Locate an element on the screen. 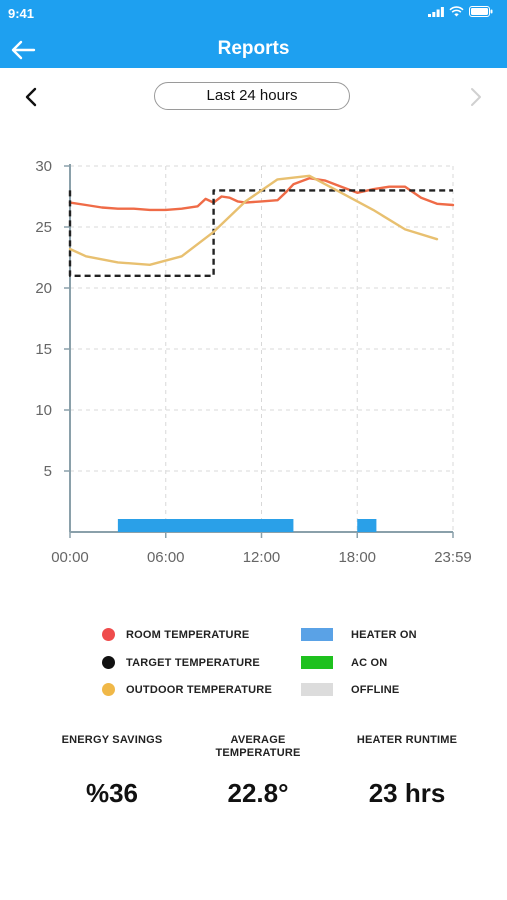 Image resolution: width=507 pixels, height=900 pixels. legend-item-heater-on: HEATER ON is located at coordinates (359, 634).